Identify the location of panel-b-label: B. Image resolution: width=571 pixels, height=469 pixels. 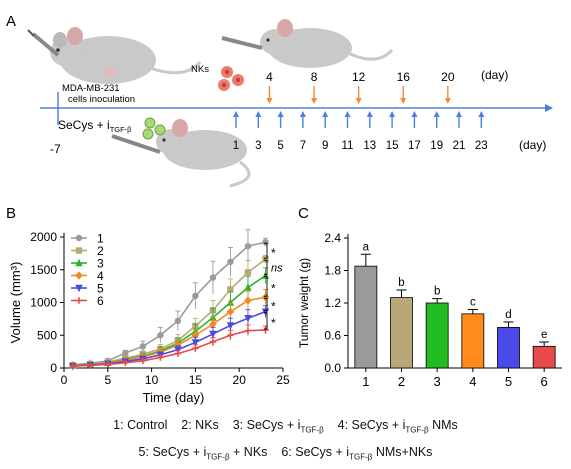
(11, 213).